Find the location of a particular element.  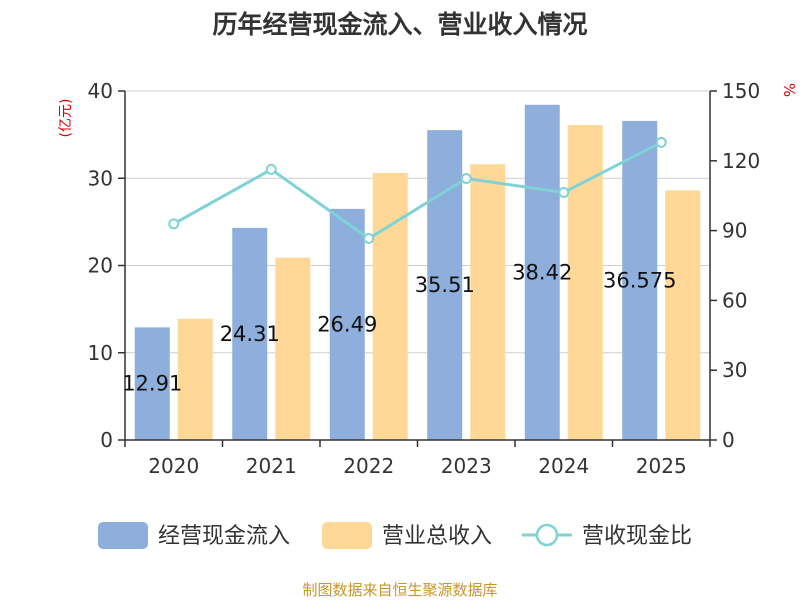

x-axis-tick-label: 2023 is located at coordinates (466, 466).